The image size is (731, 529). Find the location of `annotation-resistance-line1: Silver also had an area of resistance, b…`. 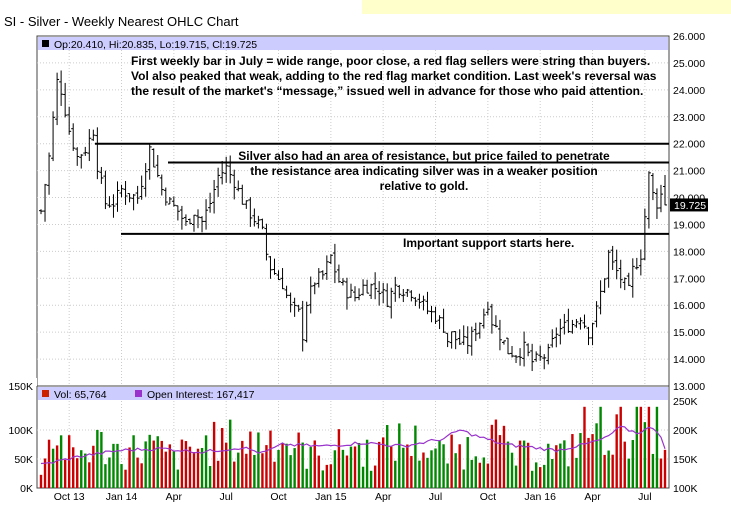

annotation-resistance-line1: Silver also had an area of resistance, b… is located at coordinates (424, 156).